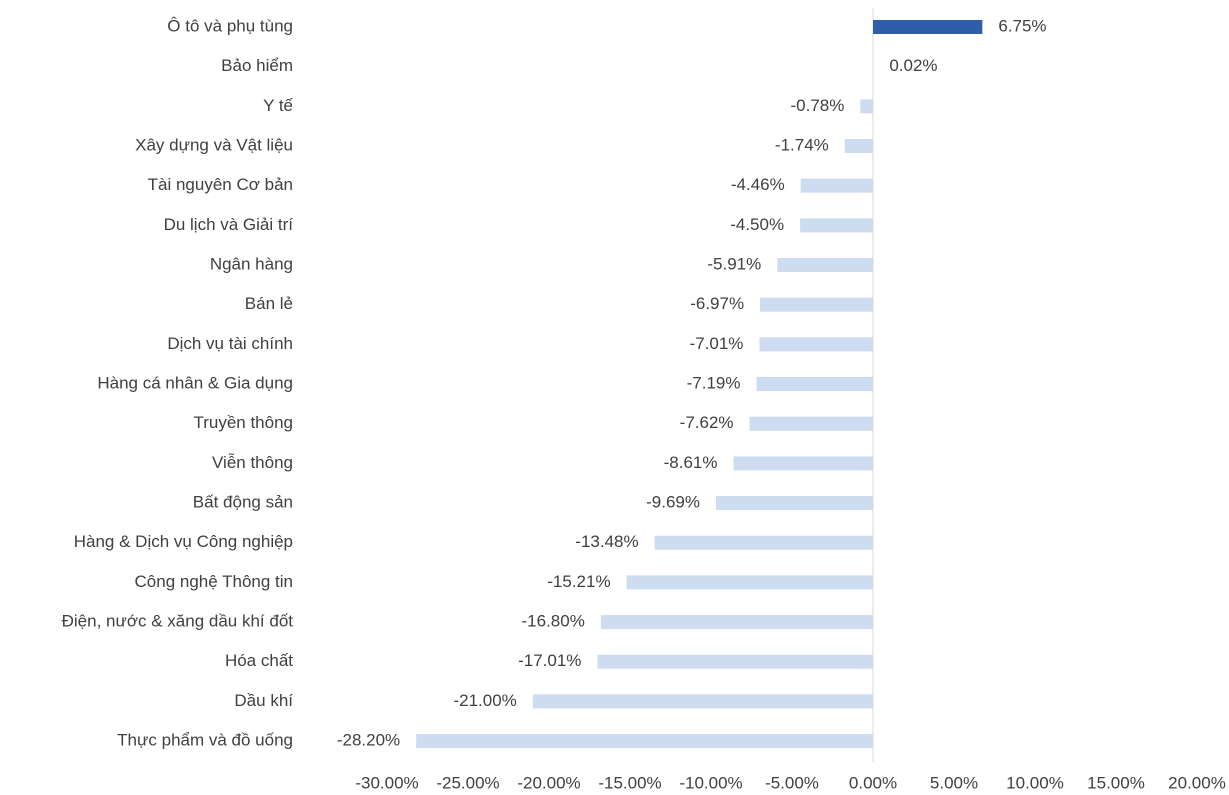 This screenshot has height=795, width=1229. What do you see at coordinates (183, 541) in the screenshot?
I see `y-tick-label: Hàng & Dịch vụ Công nghiệp` at bounding box center [183, 541].